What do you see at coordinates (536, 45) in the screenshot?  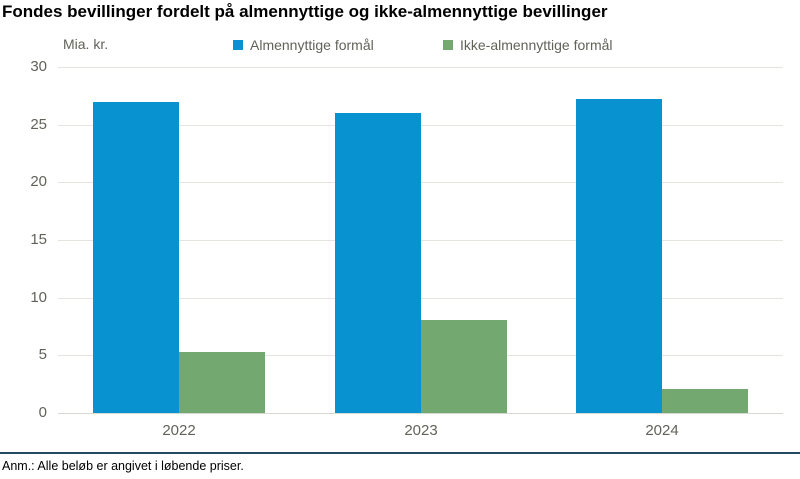 I see `legend-label: Ikke-almennyttige formål` at bounding box center [536, 45].